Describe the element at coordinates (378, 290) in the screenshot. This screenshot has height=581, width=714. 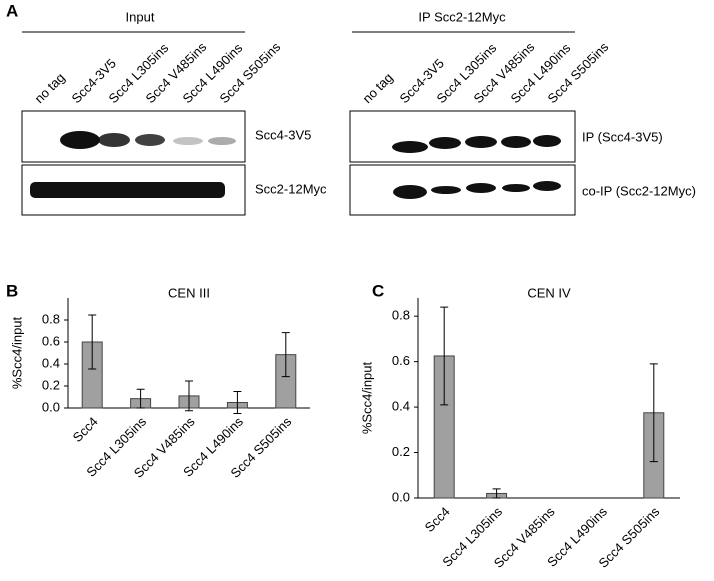
I see `panel-label: C` at that location.